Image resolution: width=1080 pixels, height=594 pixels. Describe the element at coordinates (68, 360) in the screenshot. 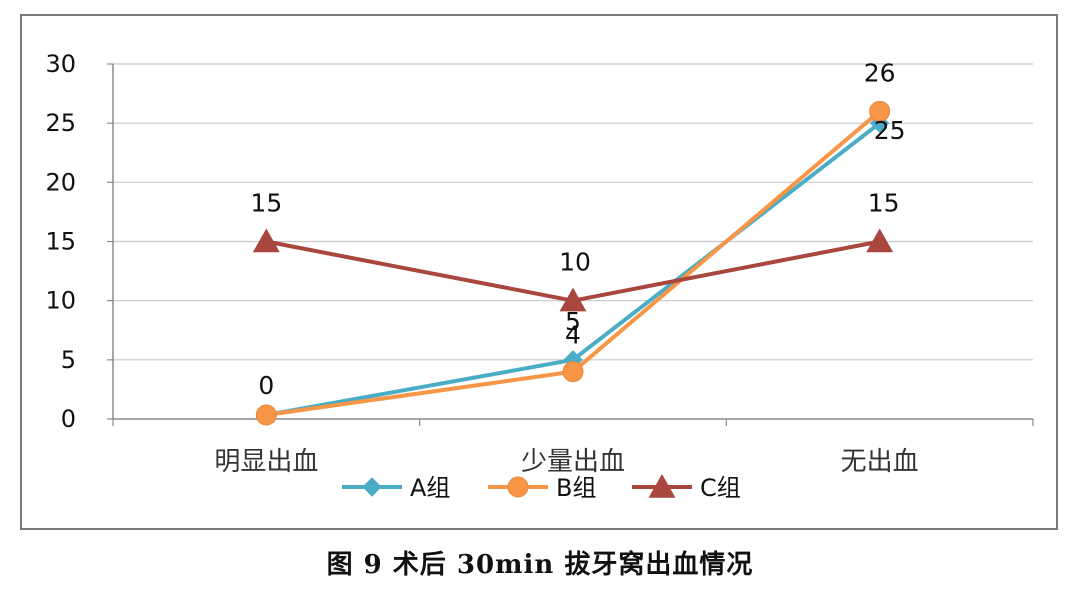

I see `y-tick-label: 5` at that location.